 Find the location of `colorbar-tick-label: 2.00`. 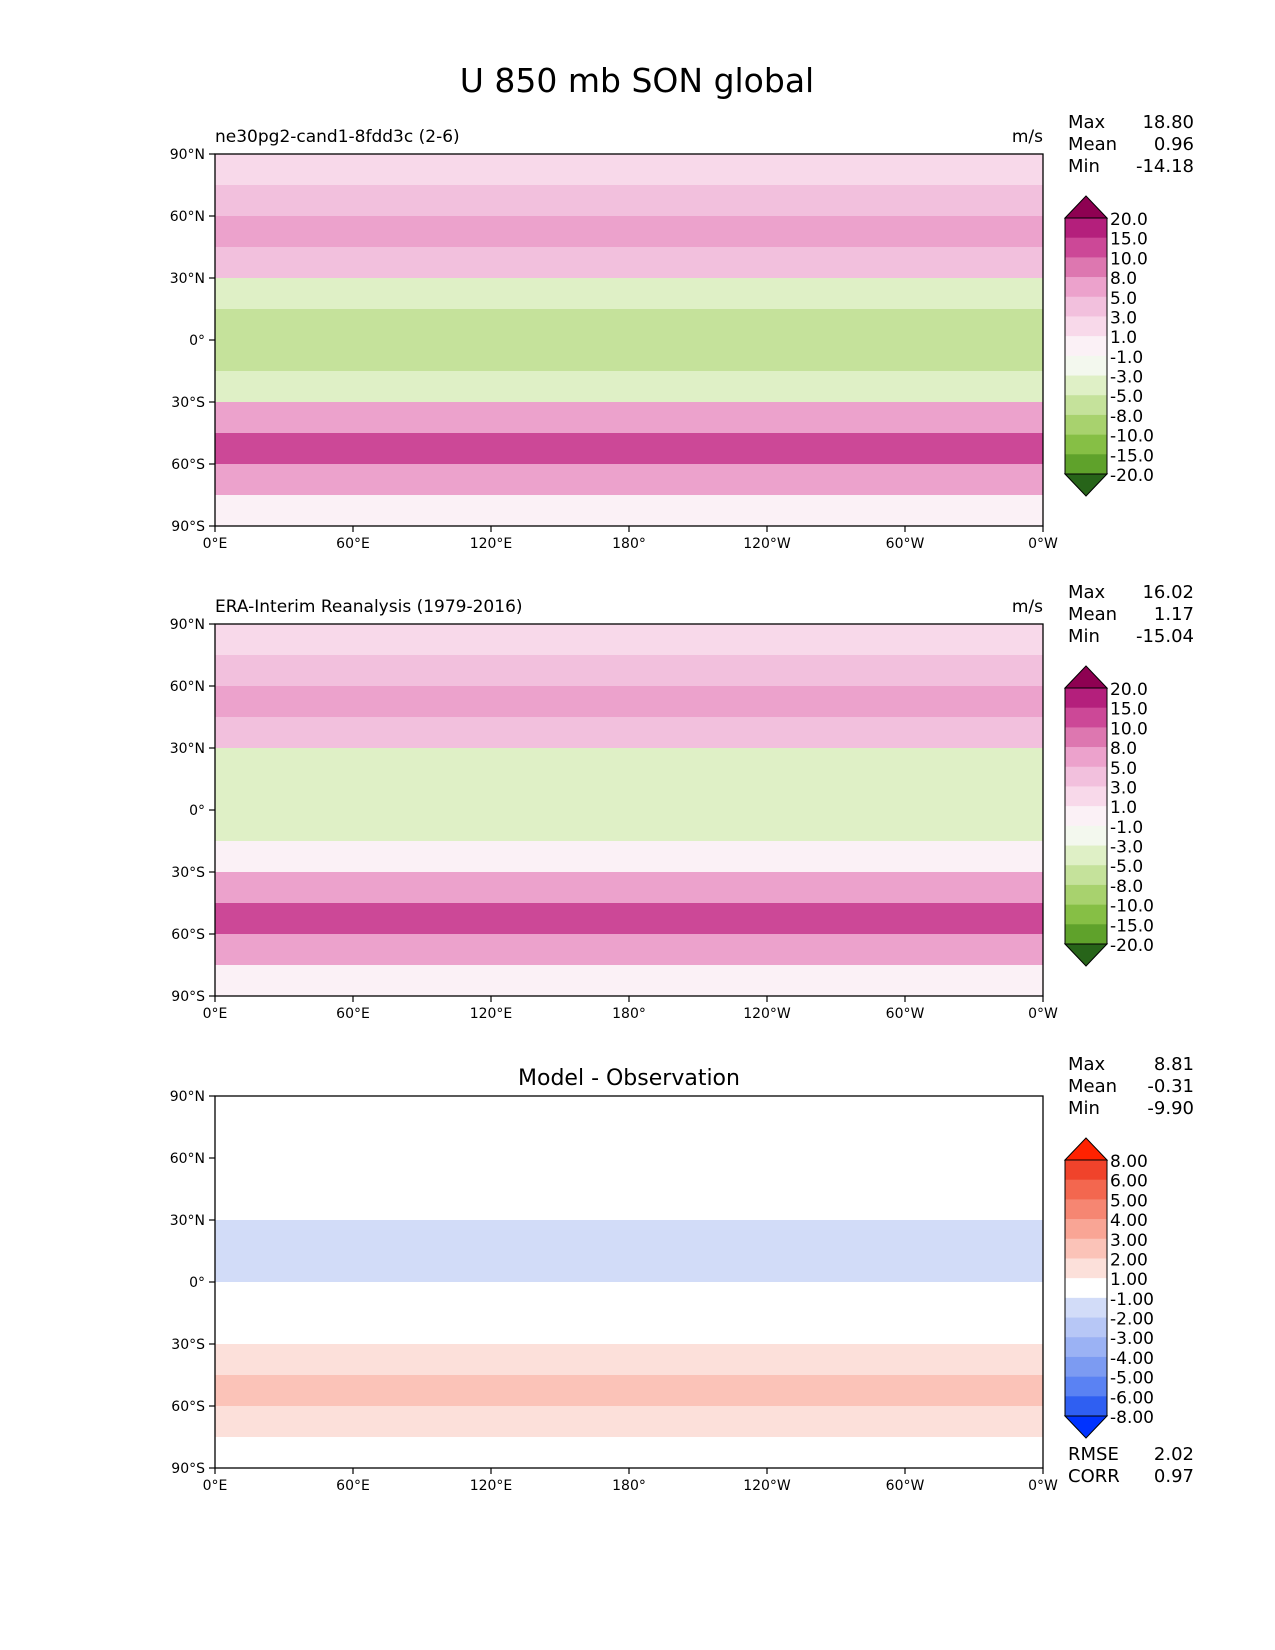

colorbar-tick-label: 2.00 is located at coordinates (1129, 1260).